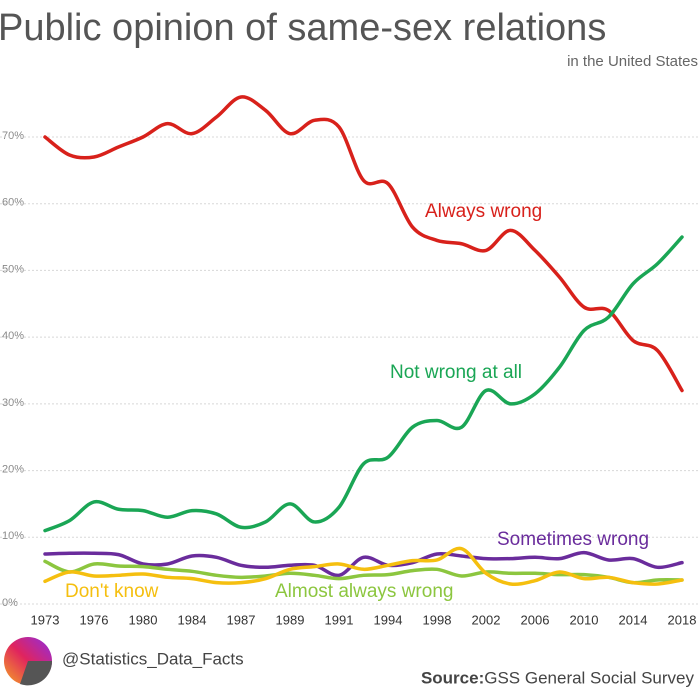 The image size is (700, 700). What do you see at coordinates (13, 136) in the screenshot?
I see `y-tick-label: 70%` at bounding box center [13, 136].